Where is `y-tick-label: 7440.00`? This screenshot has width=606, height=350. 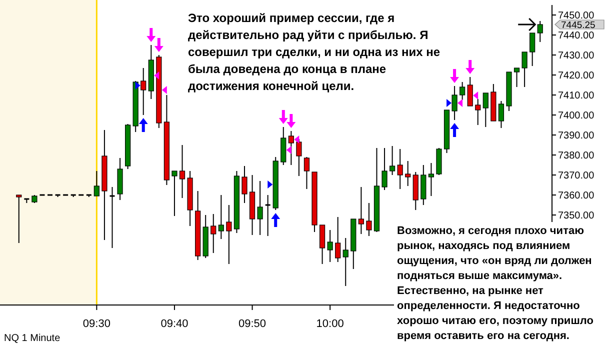
y-tick-label: 7440.00 is located at coordinates (576, 36).